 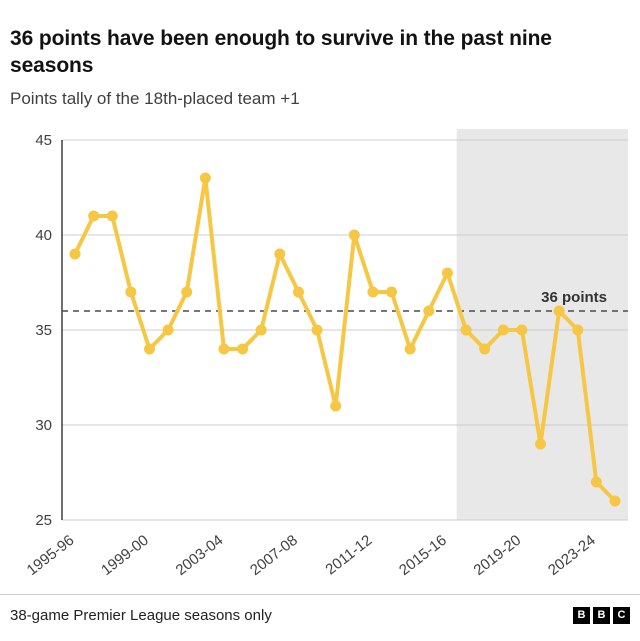 What do you see at coordinates (43, 425) in the screenshot?
I see `y-tick-label: 30` at bounding box center [43, 425].